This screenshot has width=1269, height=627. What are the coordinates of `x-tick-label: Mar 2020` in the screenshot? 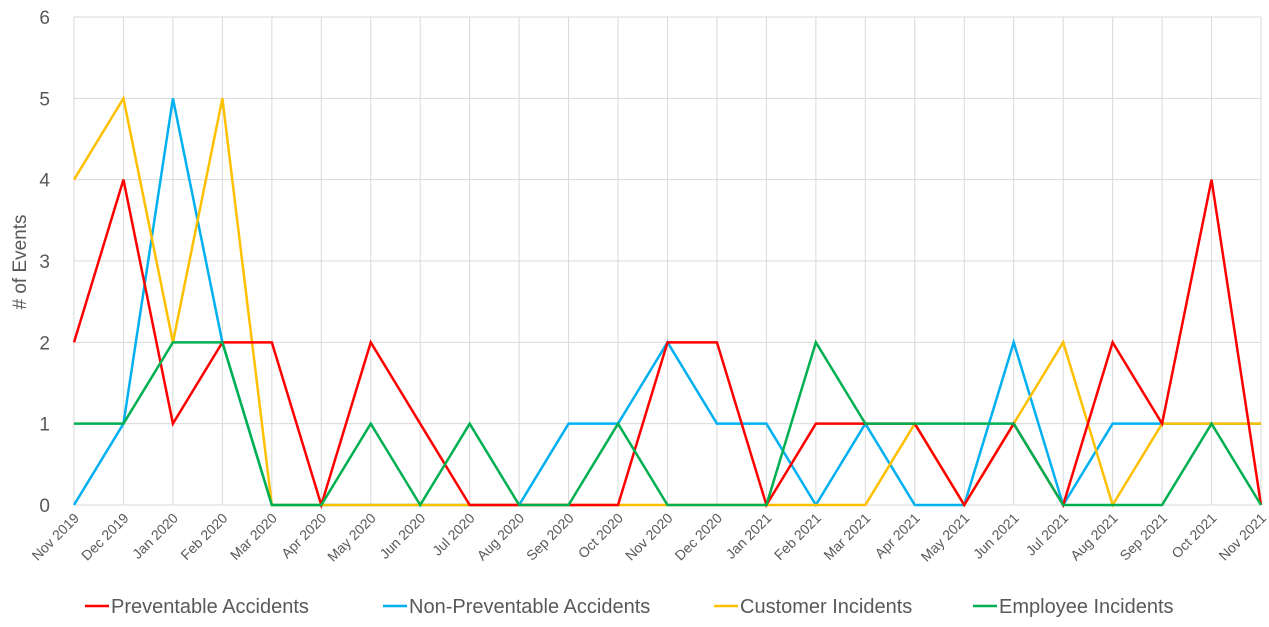 It's located at (253, 536).